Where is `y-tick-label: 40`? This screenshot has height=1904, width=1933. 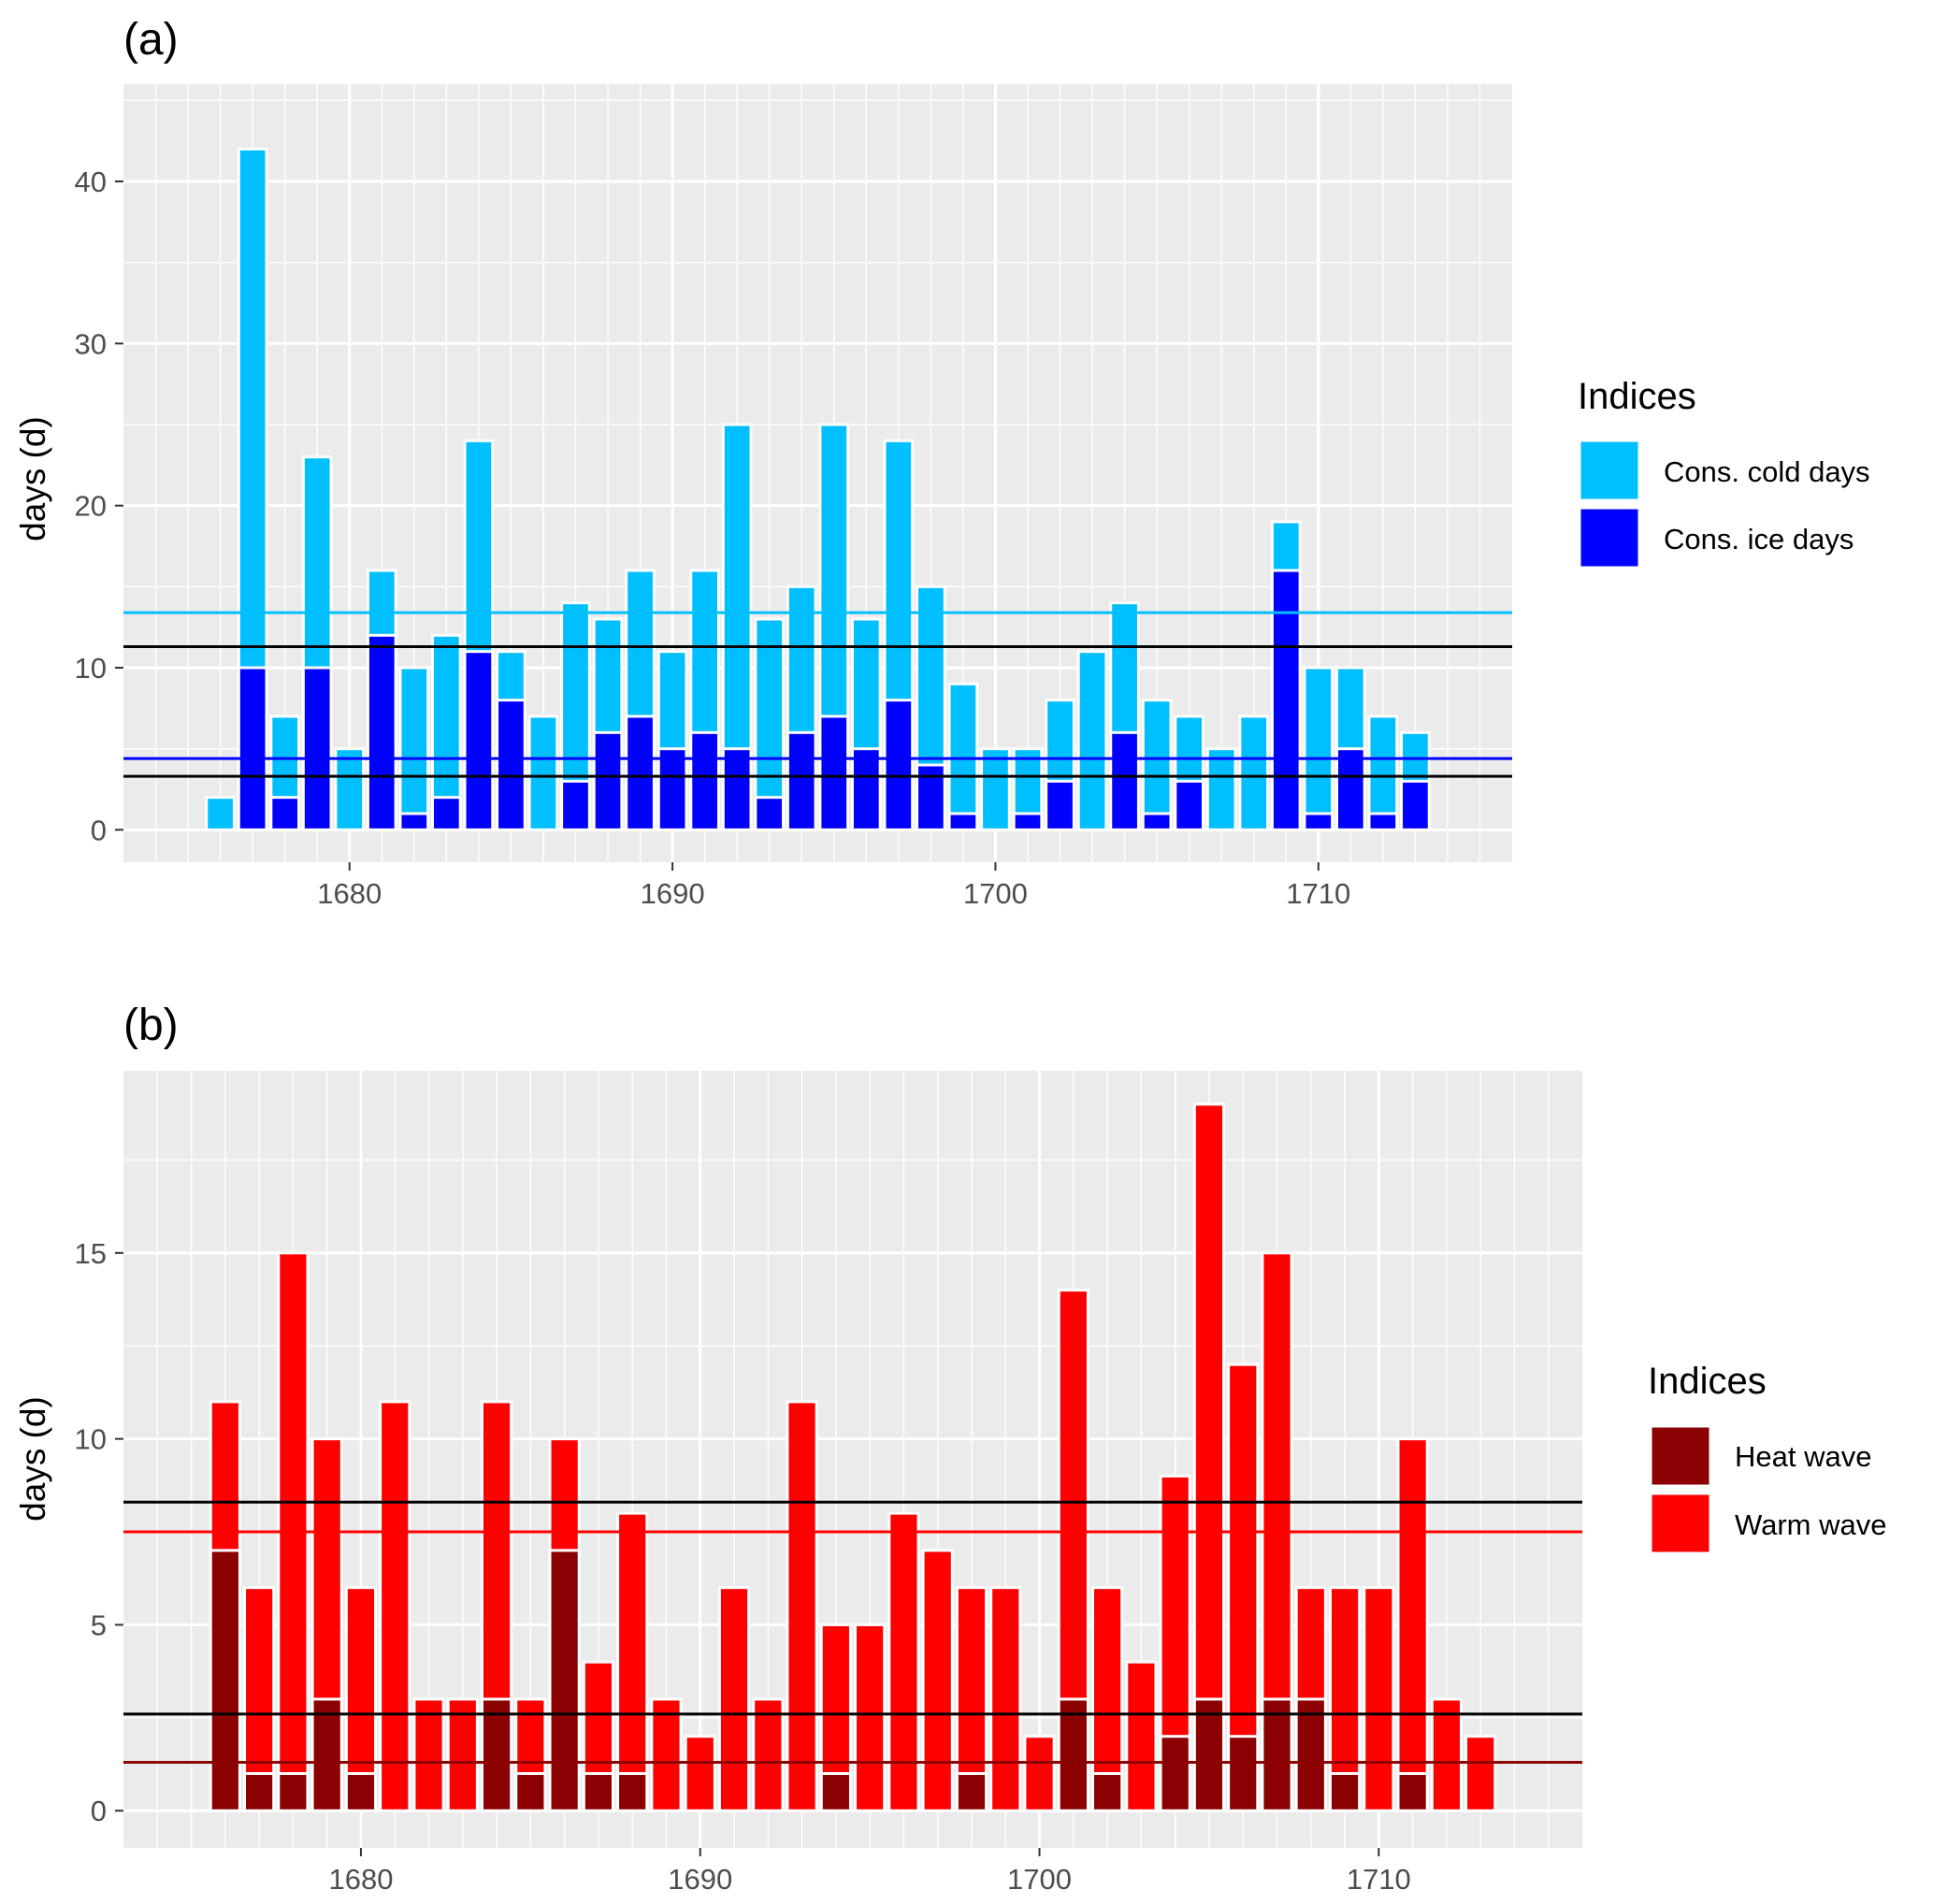 y-tick-label: 40 is located at coordinates (91, 182).